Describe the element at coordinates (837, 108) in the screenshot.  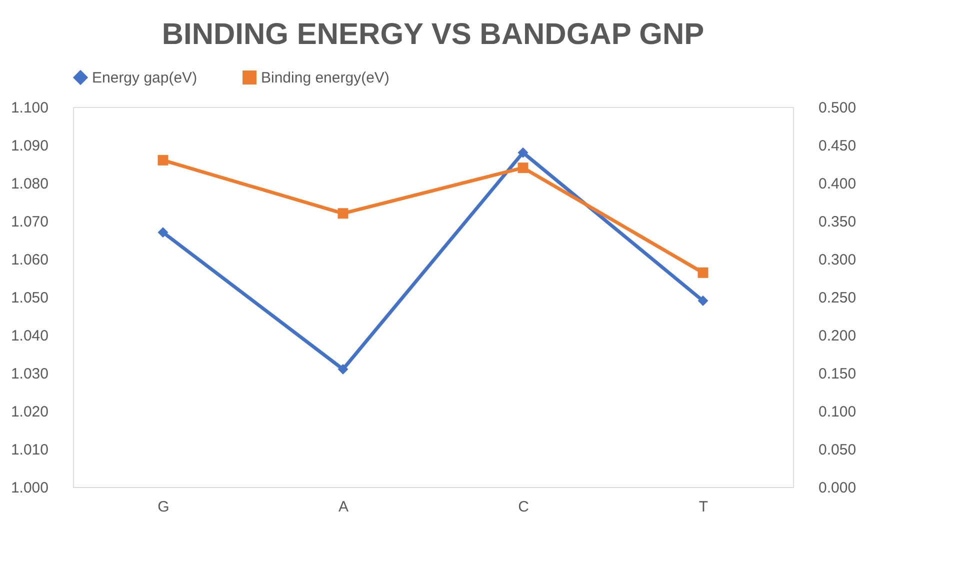
I see `y2-tick-label: 0.500` at that location.